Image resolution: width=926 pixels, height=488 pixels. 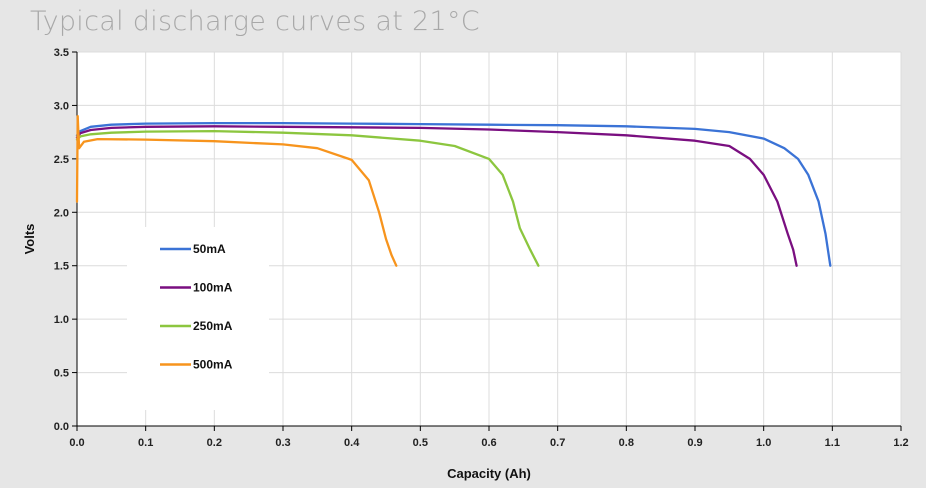 I want to click on legend-label: 100mA, so click(x=213, y=288).